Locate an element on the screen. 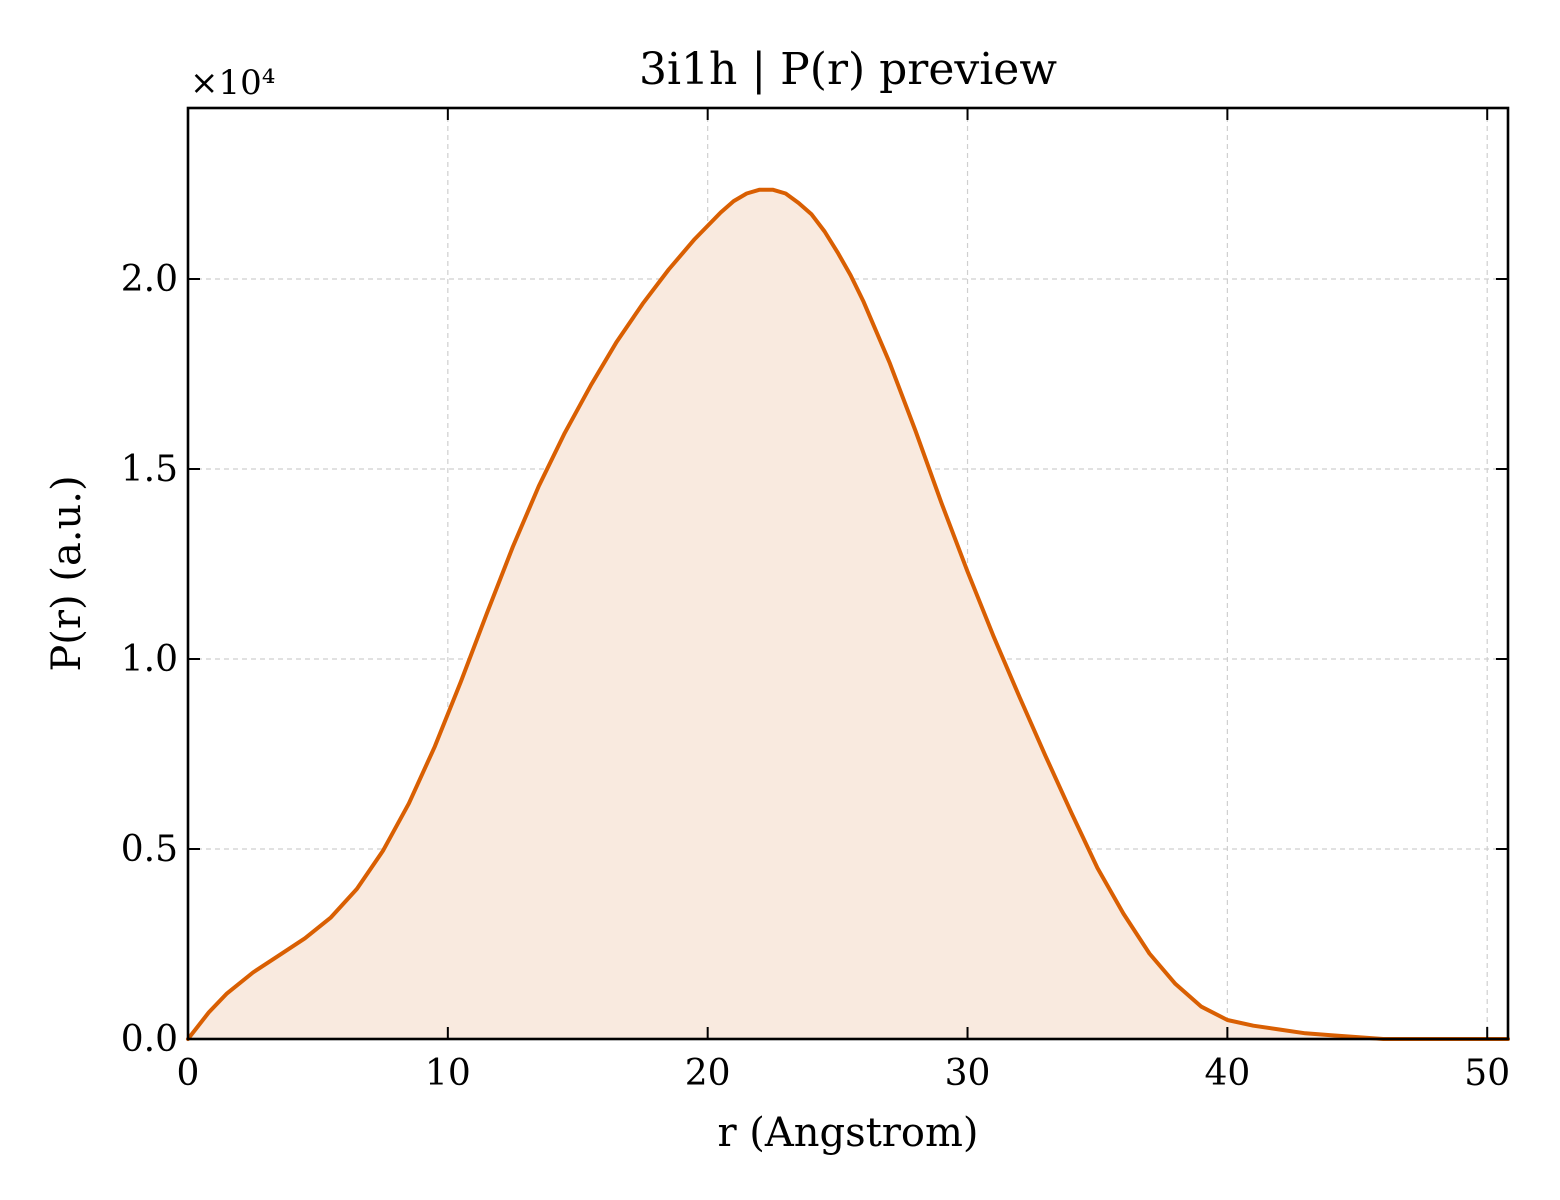  x-tick-label: 30 is located at coordinates (968, 1073).